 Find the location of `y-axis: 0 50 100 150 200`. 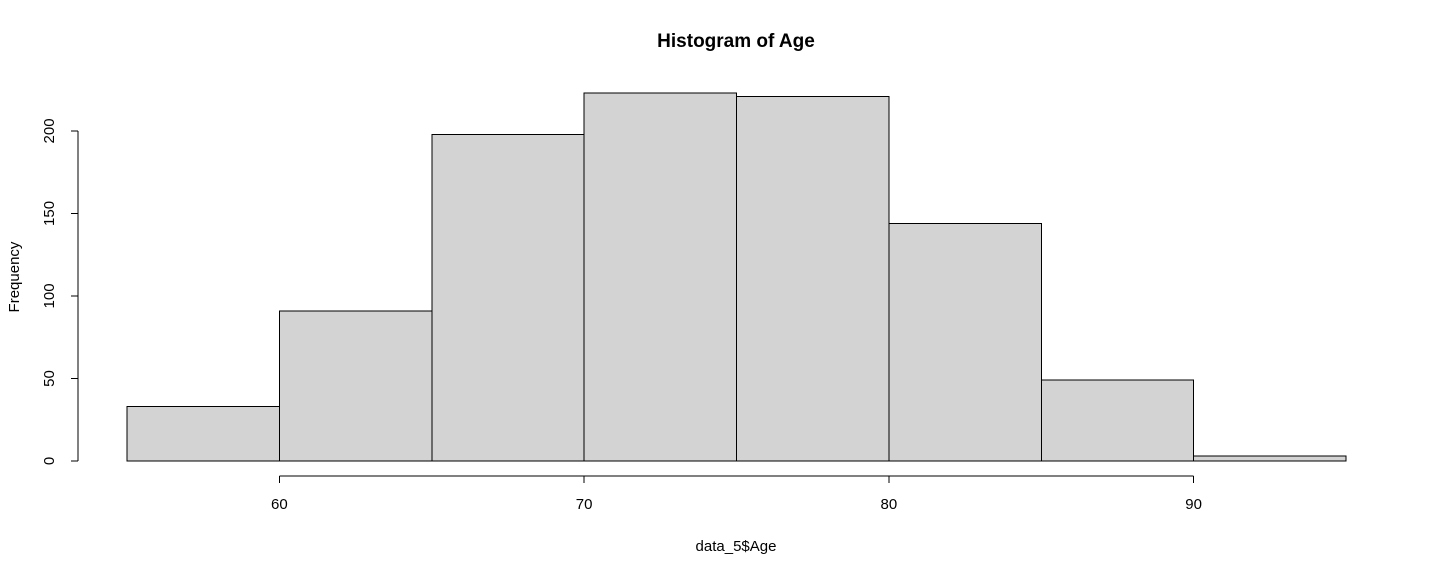

y-axis: 0 50 100 150 200 is located at coordinates (60, 291).